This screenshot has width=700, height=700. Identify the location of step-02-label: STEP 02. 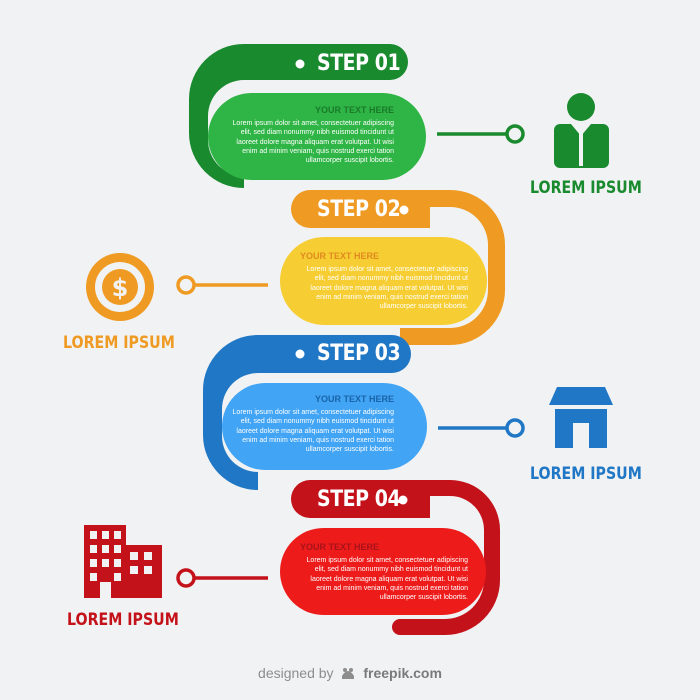
(359, 209).